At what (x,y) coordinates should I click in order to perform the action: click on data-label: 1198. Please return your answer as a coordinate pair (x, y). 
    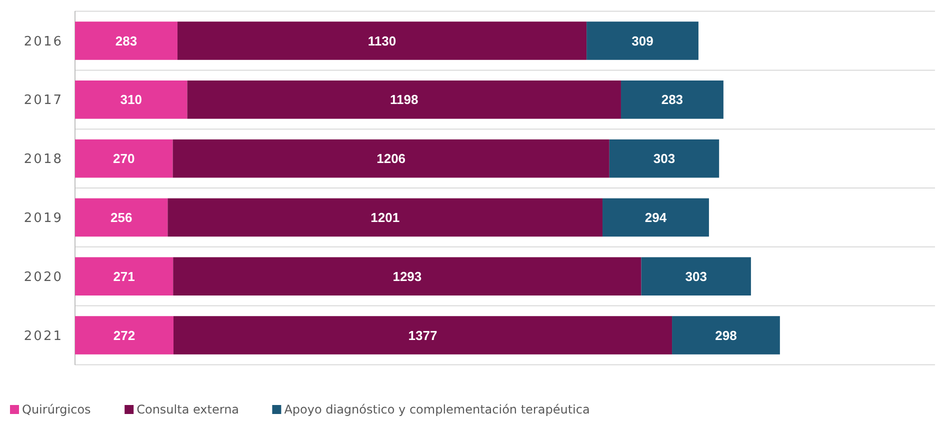
    Looking at the image, I should click on (404, 100).